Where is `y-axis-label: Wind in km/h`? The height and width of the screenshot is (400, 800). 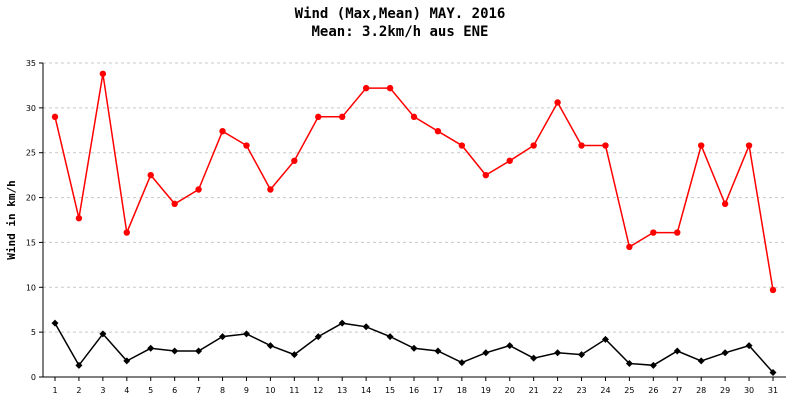
y-axis-label: Wind in km/h is located at coordinates (11, 219).